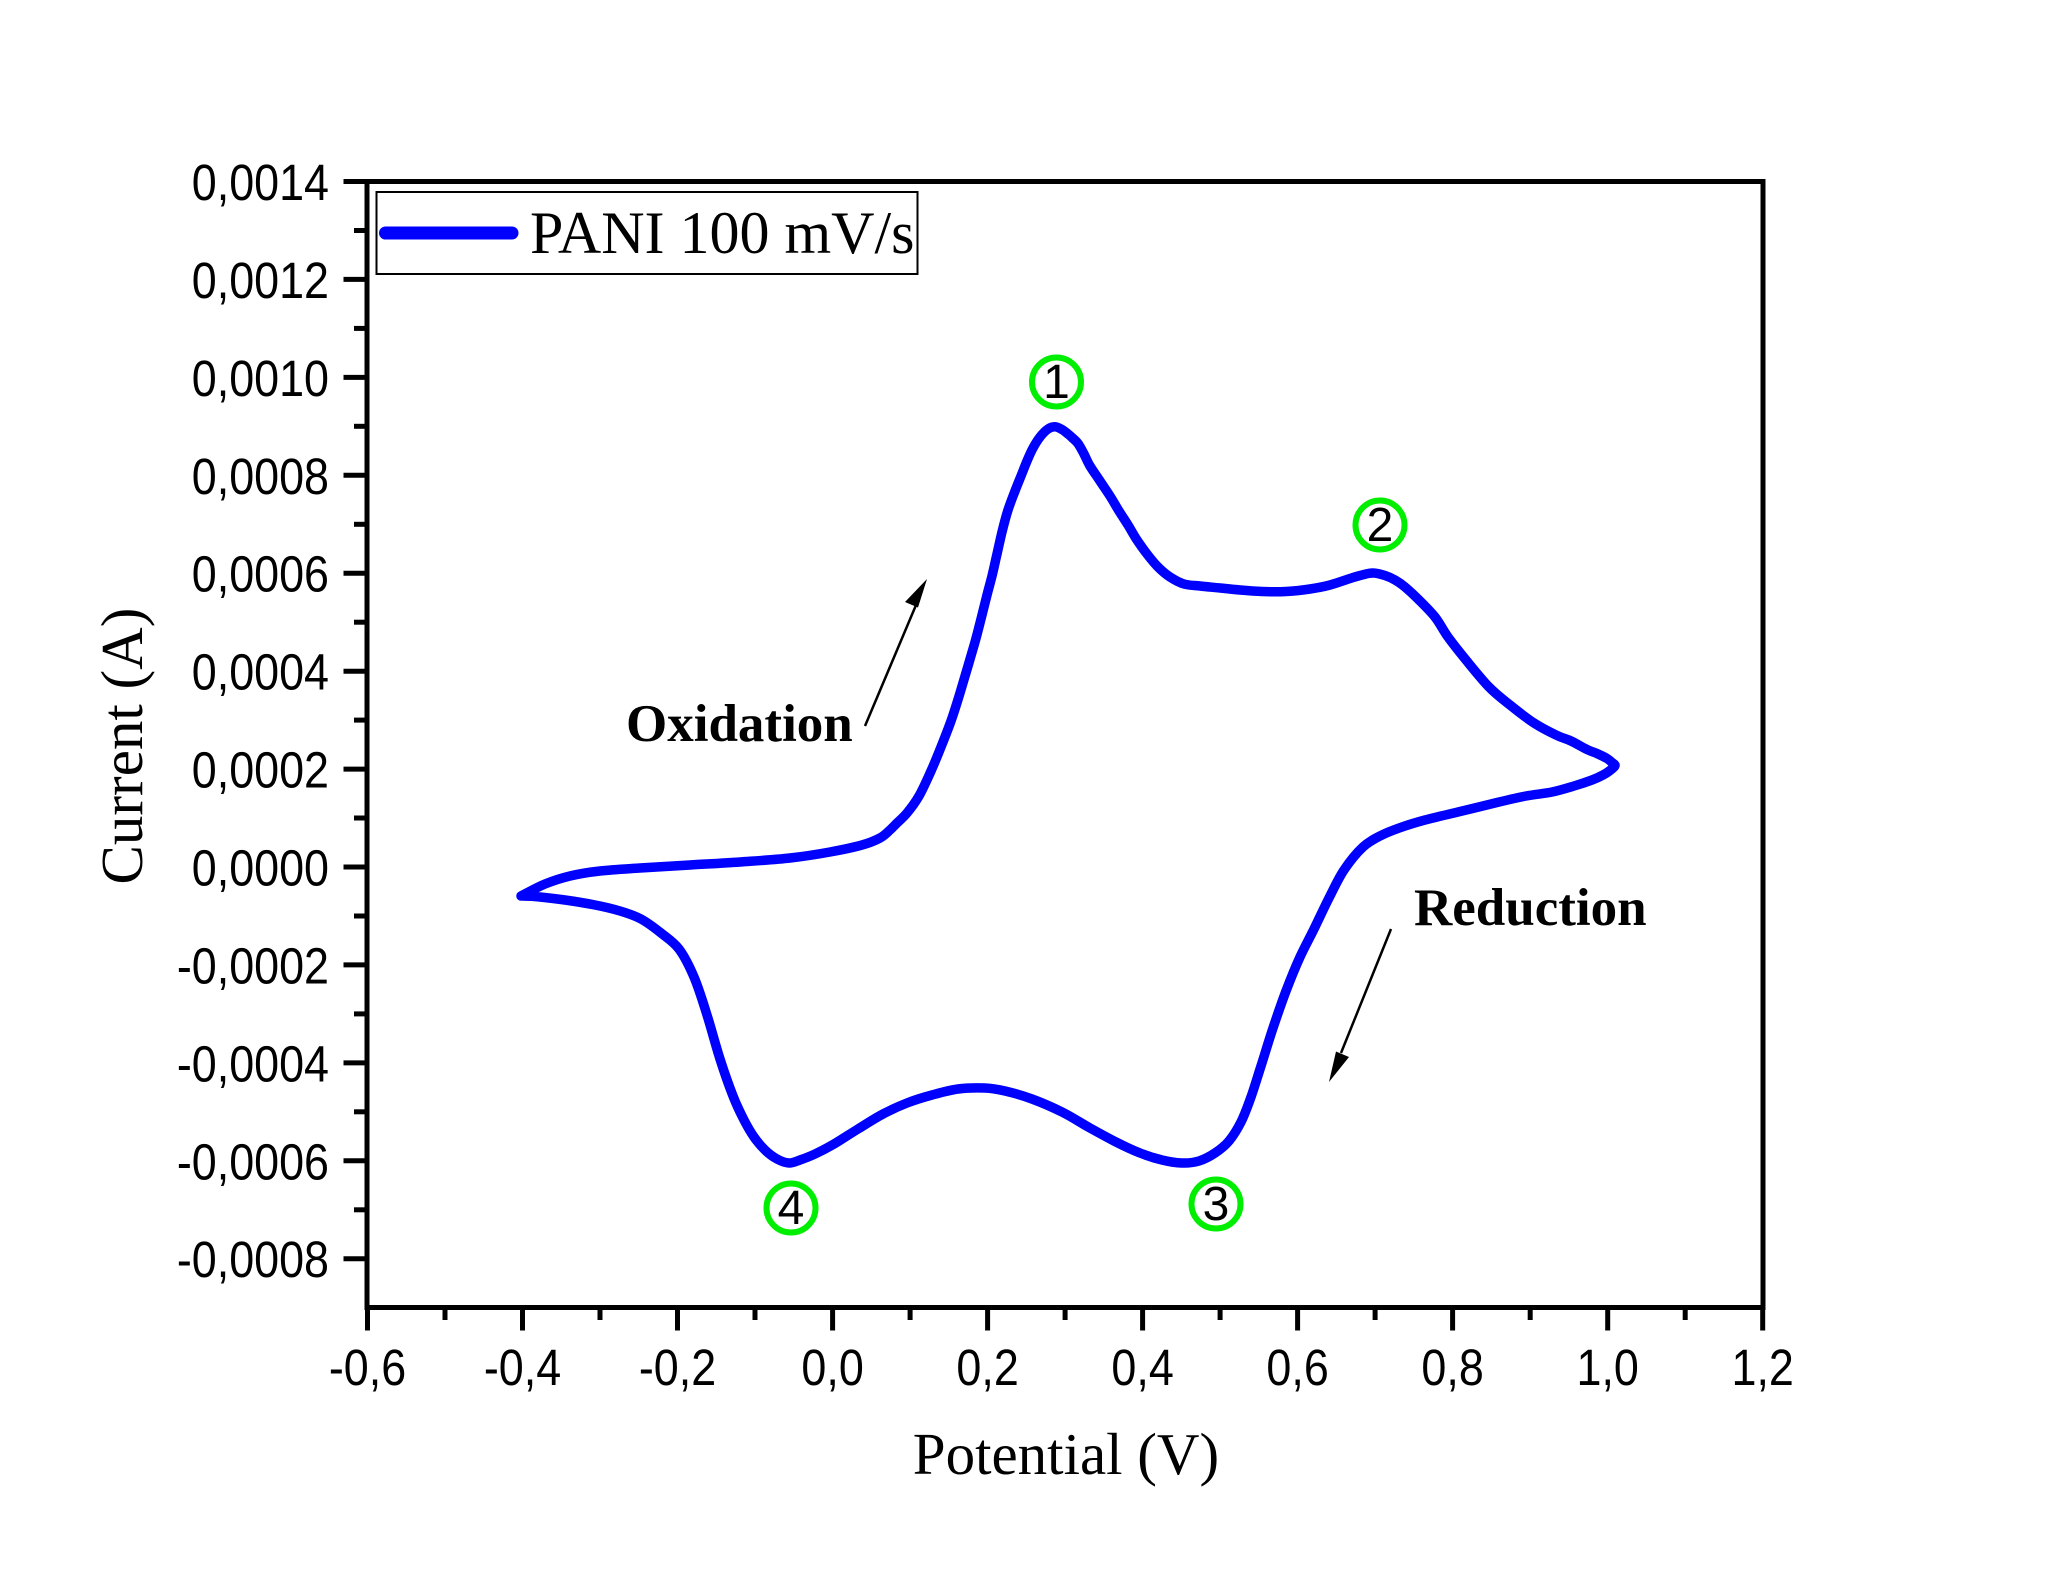  What do you see at coordinates (122, 746) in the screenshot?
I see `svg-text: Current (A)` at bounding box center [122, 746].